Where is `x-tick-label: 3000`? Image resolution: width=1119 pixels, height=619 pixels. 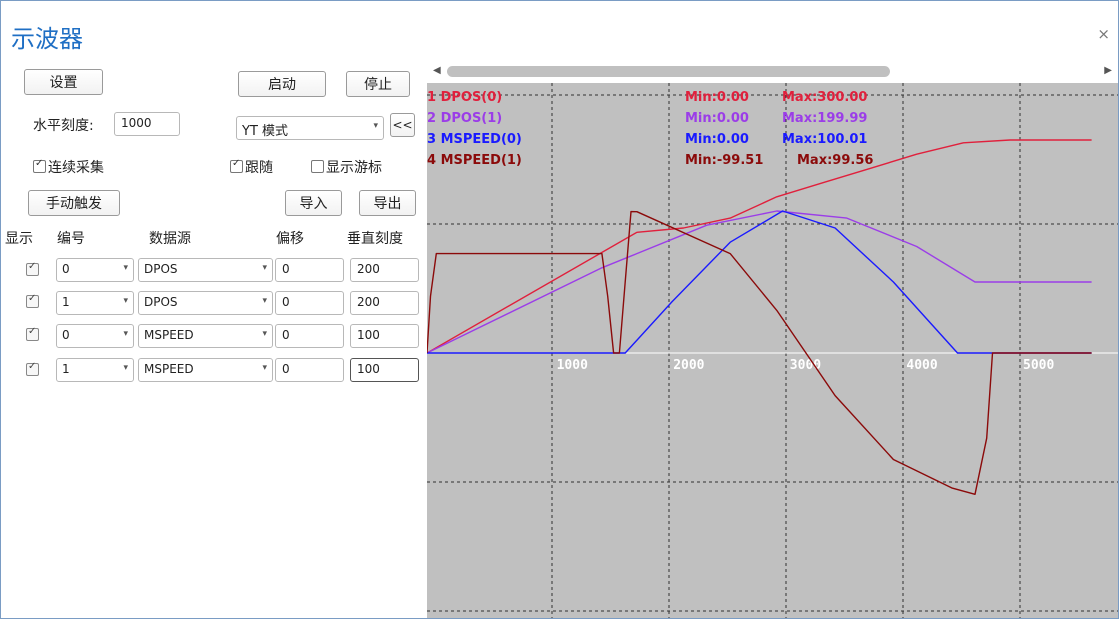
x-tick-label: 3000 is located at coordinates (805, 365).